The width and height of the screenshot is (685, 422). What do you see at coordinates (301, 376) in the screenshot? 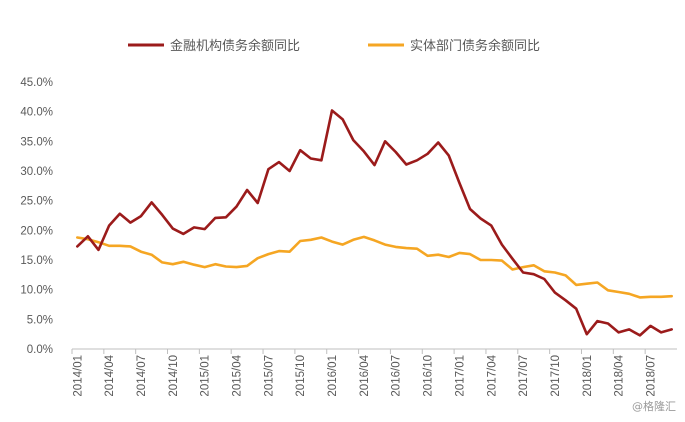
I see `x-tick-label: 2015/10` at bounding box center [301, 376].